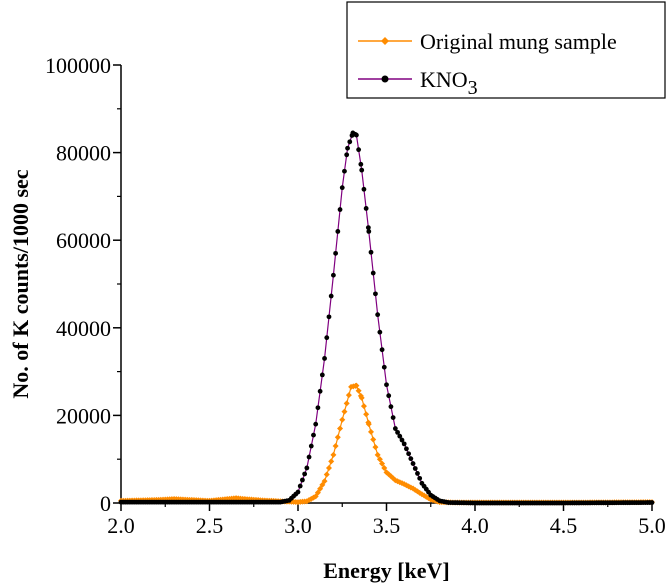 The height and width of the screenshot is (584, 670). What do you see at coordinates (83, 328) in the screenshot?
I see `y-tick-label: 40000` at bounding box center [83, 328].